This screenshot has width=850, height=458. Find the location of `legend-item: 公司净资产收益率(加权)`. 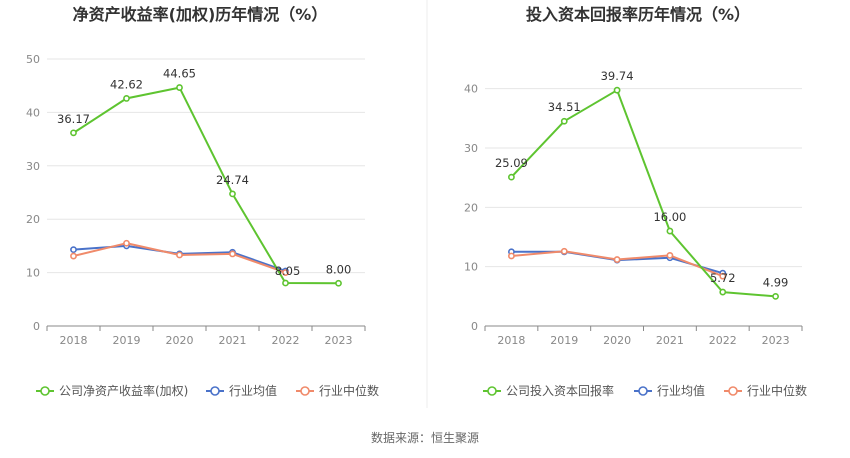

legend-item: 公司净资产收益率(加权) is located at coordinates (112, 390).